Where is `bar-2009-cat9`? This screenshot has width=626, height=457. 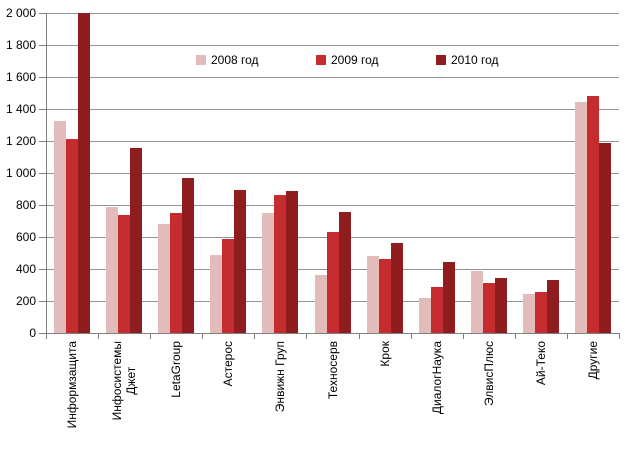 bar-2009-cat9 is located at coordinates (541, 312).